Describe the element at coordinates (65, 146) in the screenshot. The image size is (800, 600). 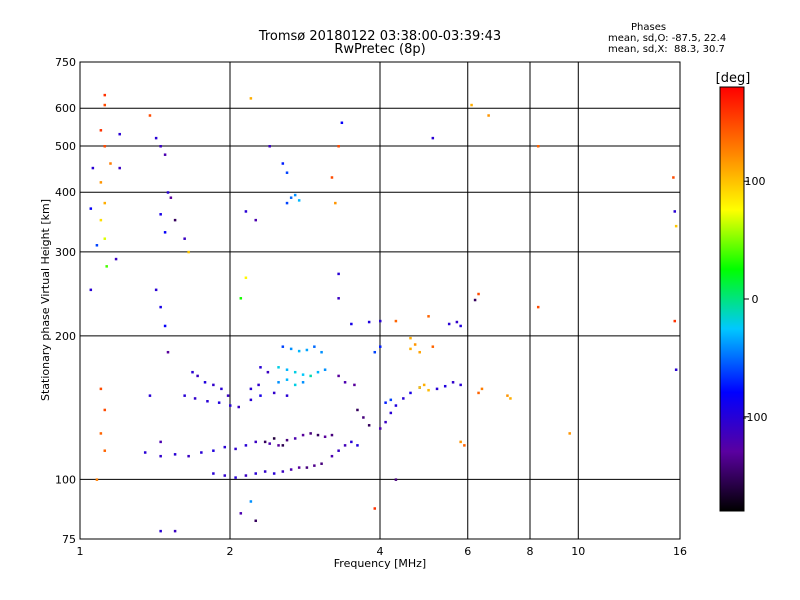
I see `y-tick-label: 500` at that location.